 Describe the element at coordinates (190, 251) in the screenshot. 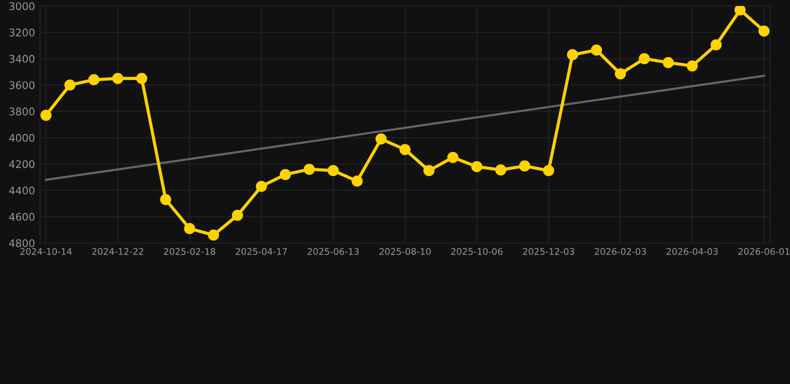

I see `x-tick-label: 2025-02-18` at that location.